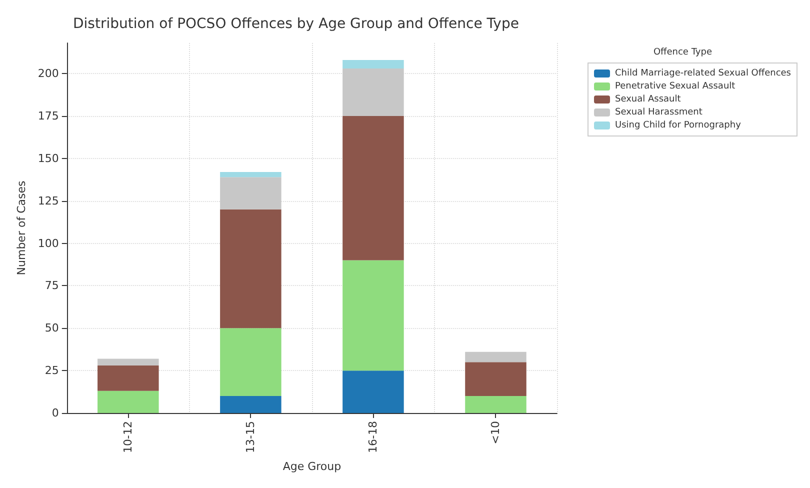 This screenshot has height=488, width=810. What do you see at coordinates (675, 87) in the screenshot?
I see `legend-label: Penetrative Sexual Assault` at bounding box center [675, 87].